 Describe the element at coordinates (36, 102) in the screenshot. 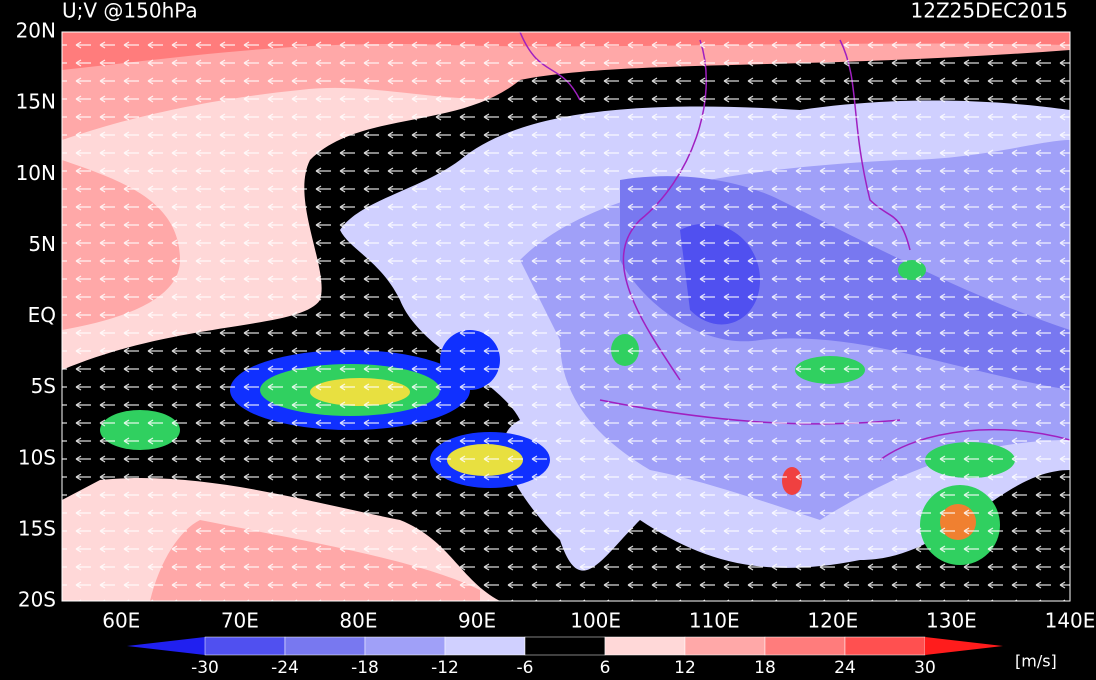

I see `lat-label: 15N` at that location.